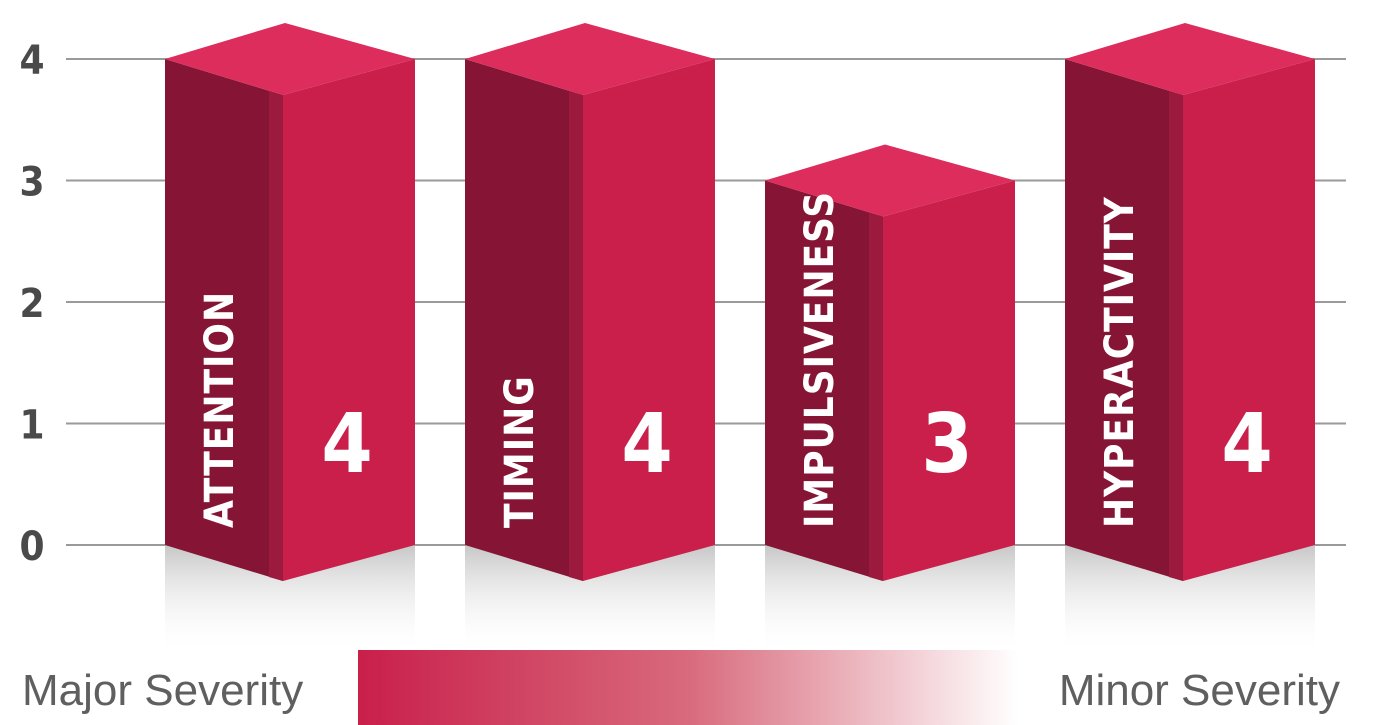  Describe the element at coordinates (1199, 690) in the screenshot. I see `severity-right-label: Minor Severity` at that location.